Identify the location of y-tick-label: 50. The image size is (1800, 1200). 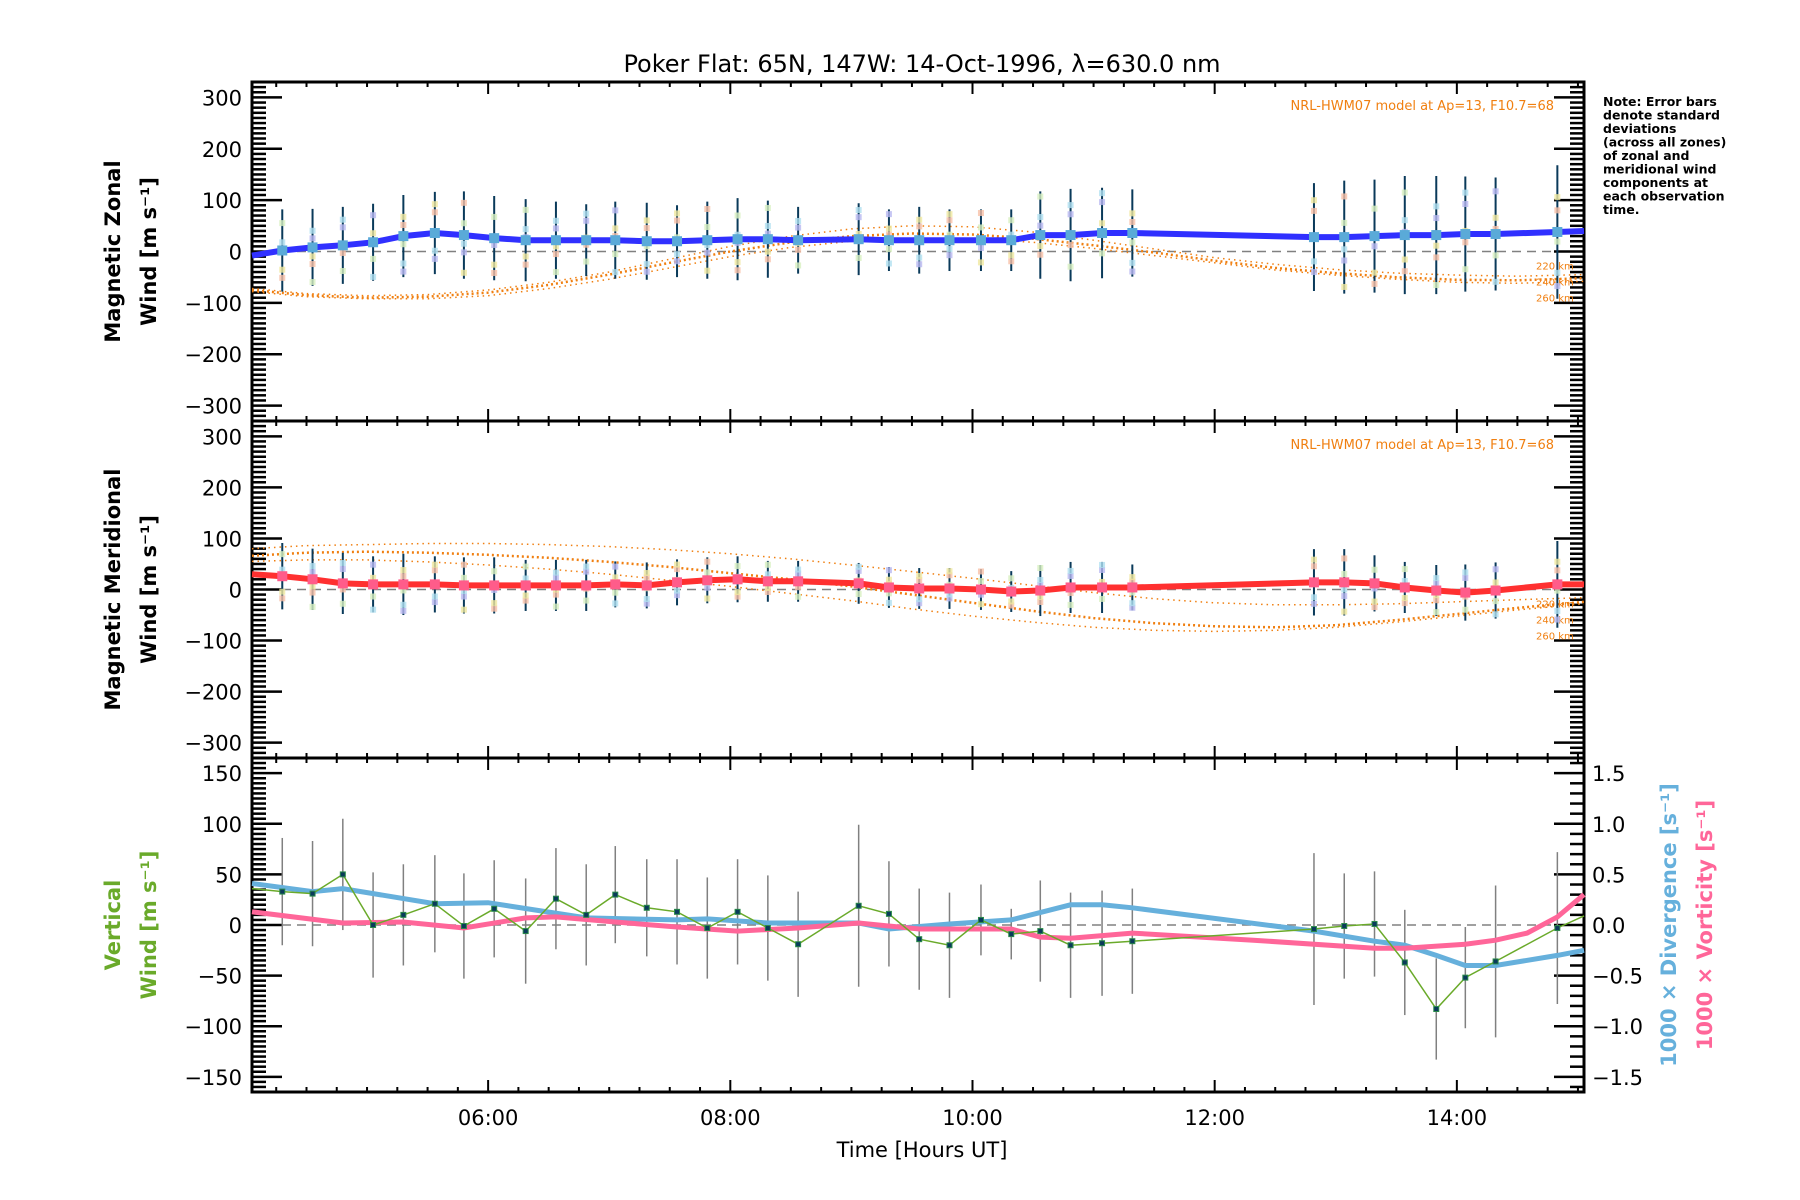
(228, 875).